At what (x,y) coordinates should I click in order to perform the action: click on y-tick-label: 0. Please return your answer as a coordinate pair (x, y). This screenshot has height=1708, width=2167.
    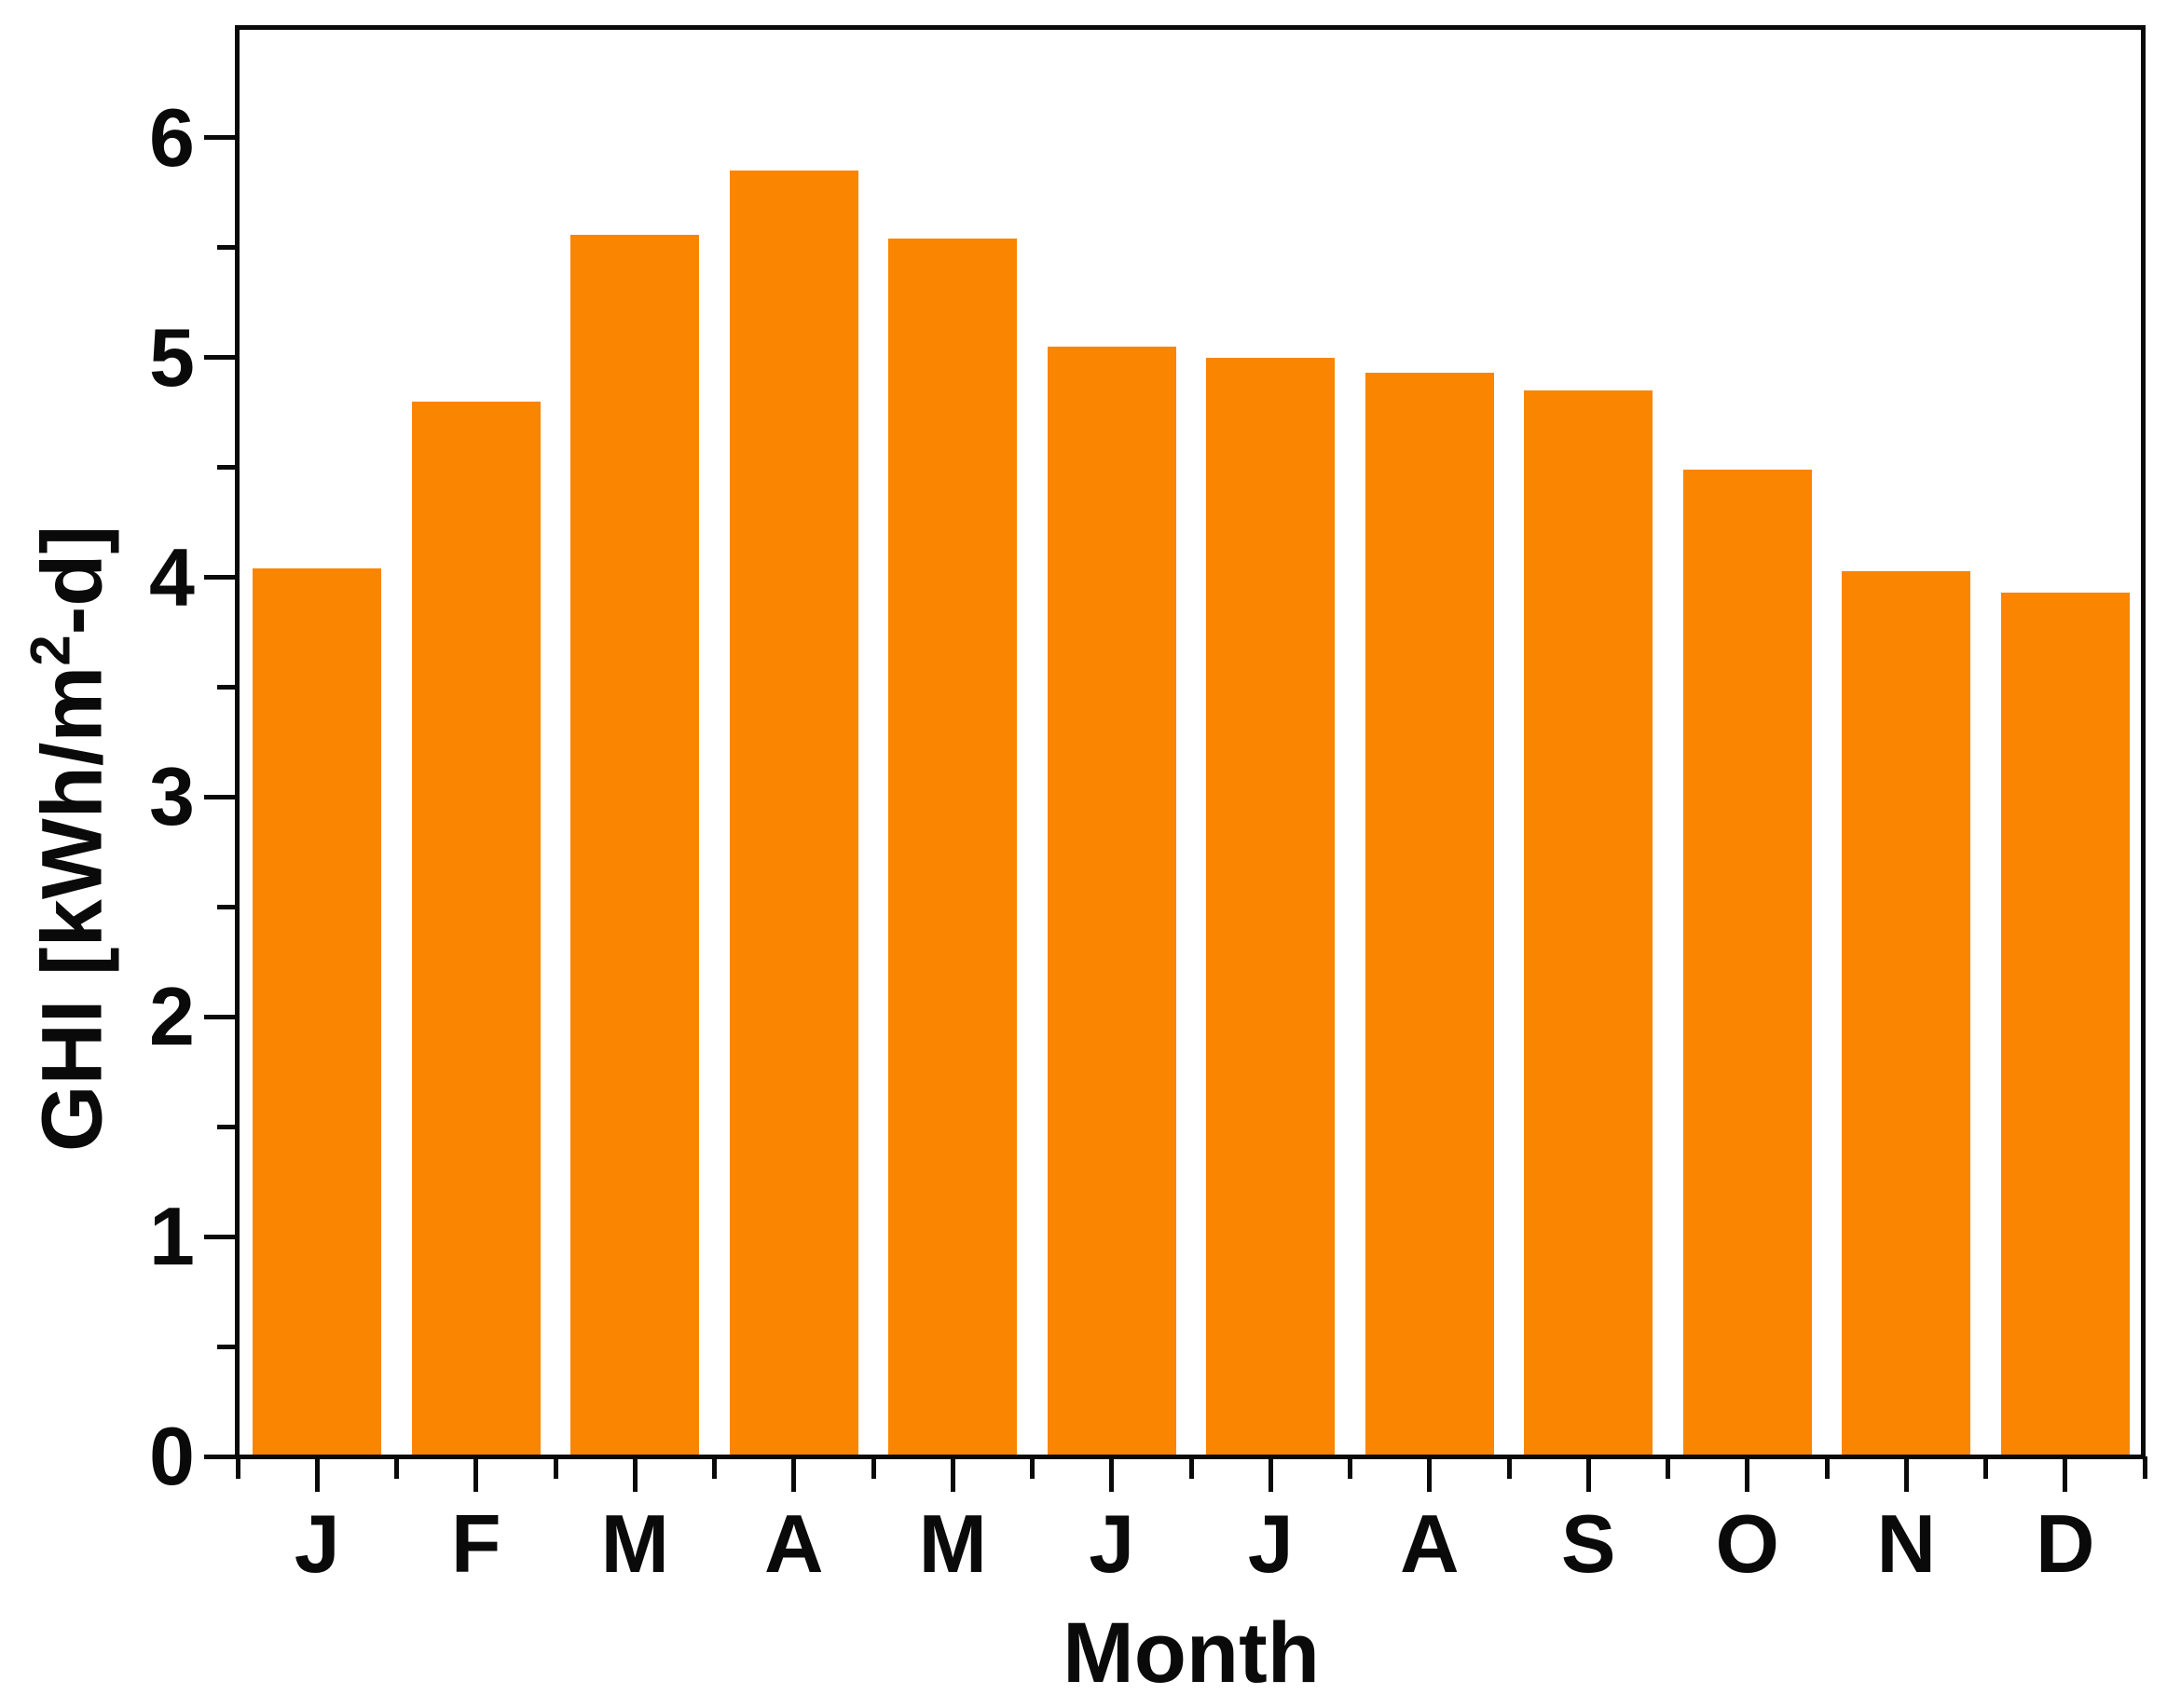
    Looking at the image, I should click on (172, 1456).